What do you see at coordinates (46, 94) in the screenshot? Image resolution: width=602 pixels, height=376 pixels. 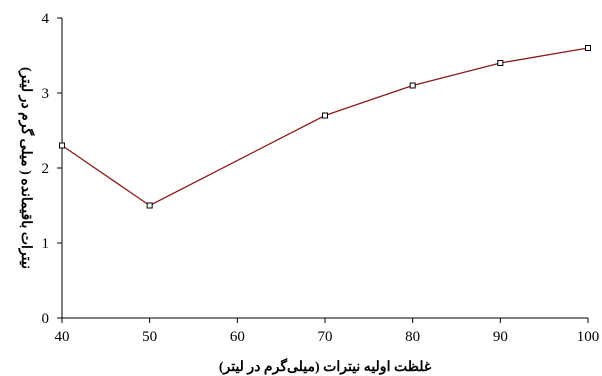 I see `y-tick-label: 3` at bounding box center [46, 94].